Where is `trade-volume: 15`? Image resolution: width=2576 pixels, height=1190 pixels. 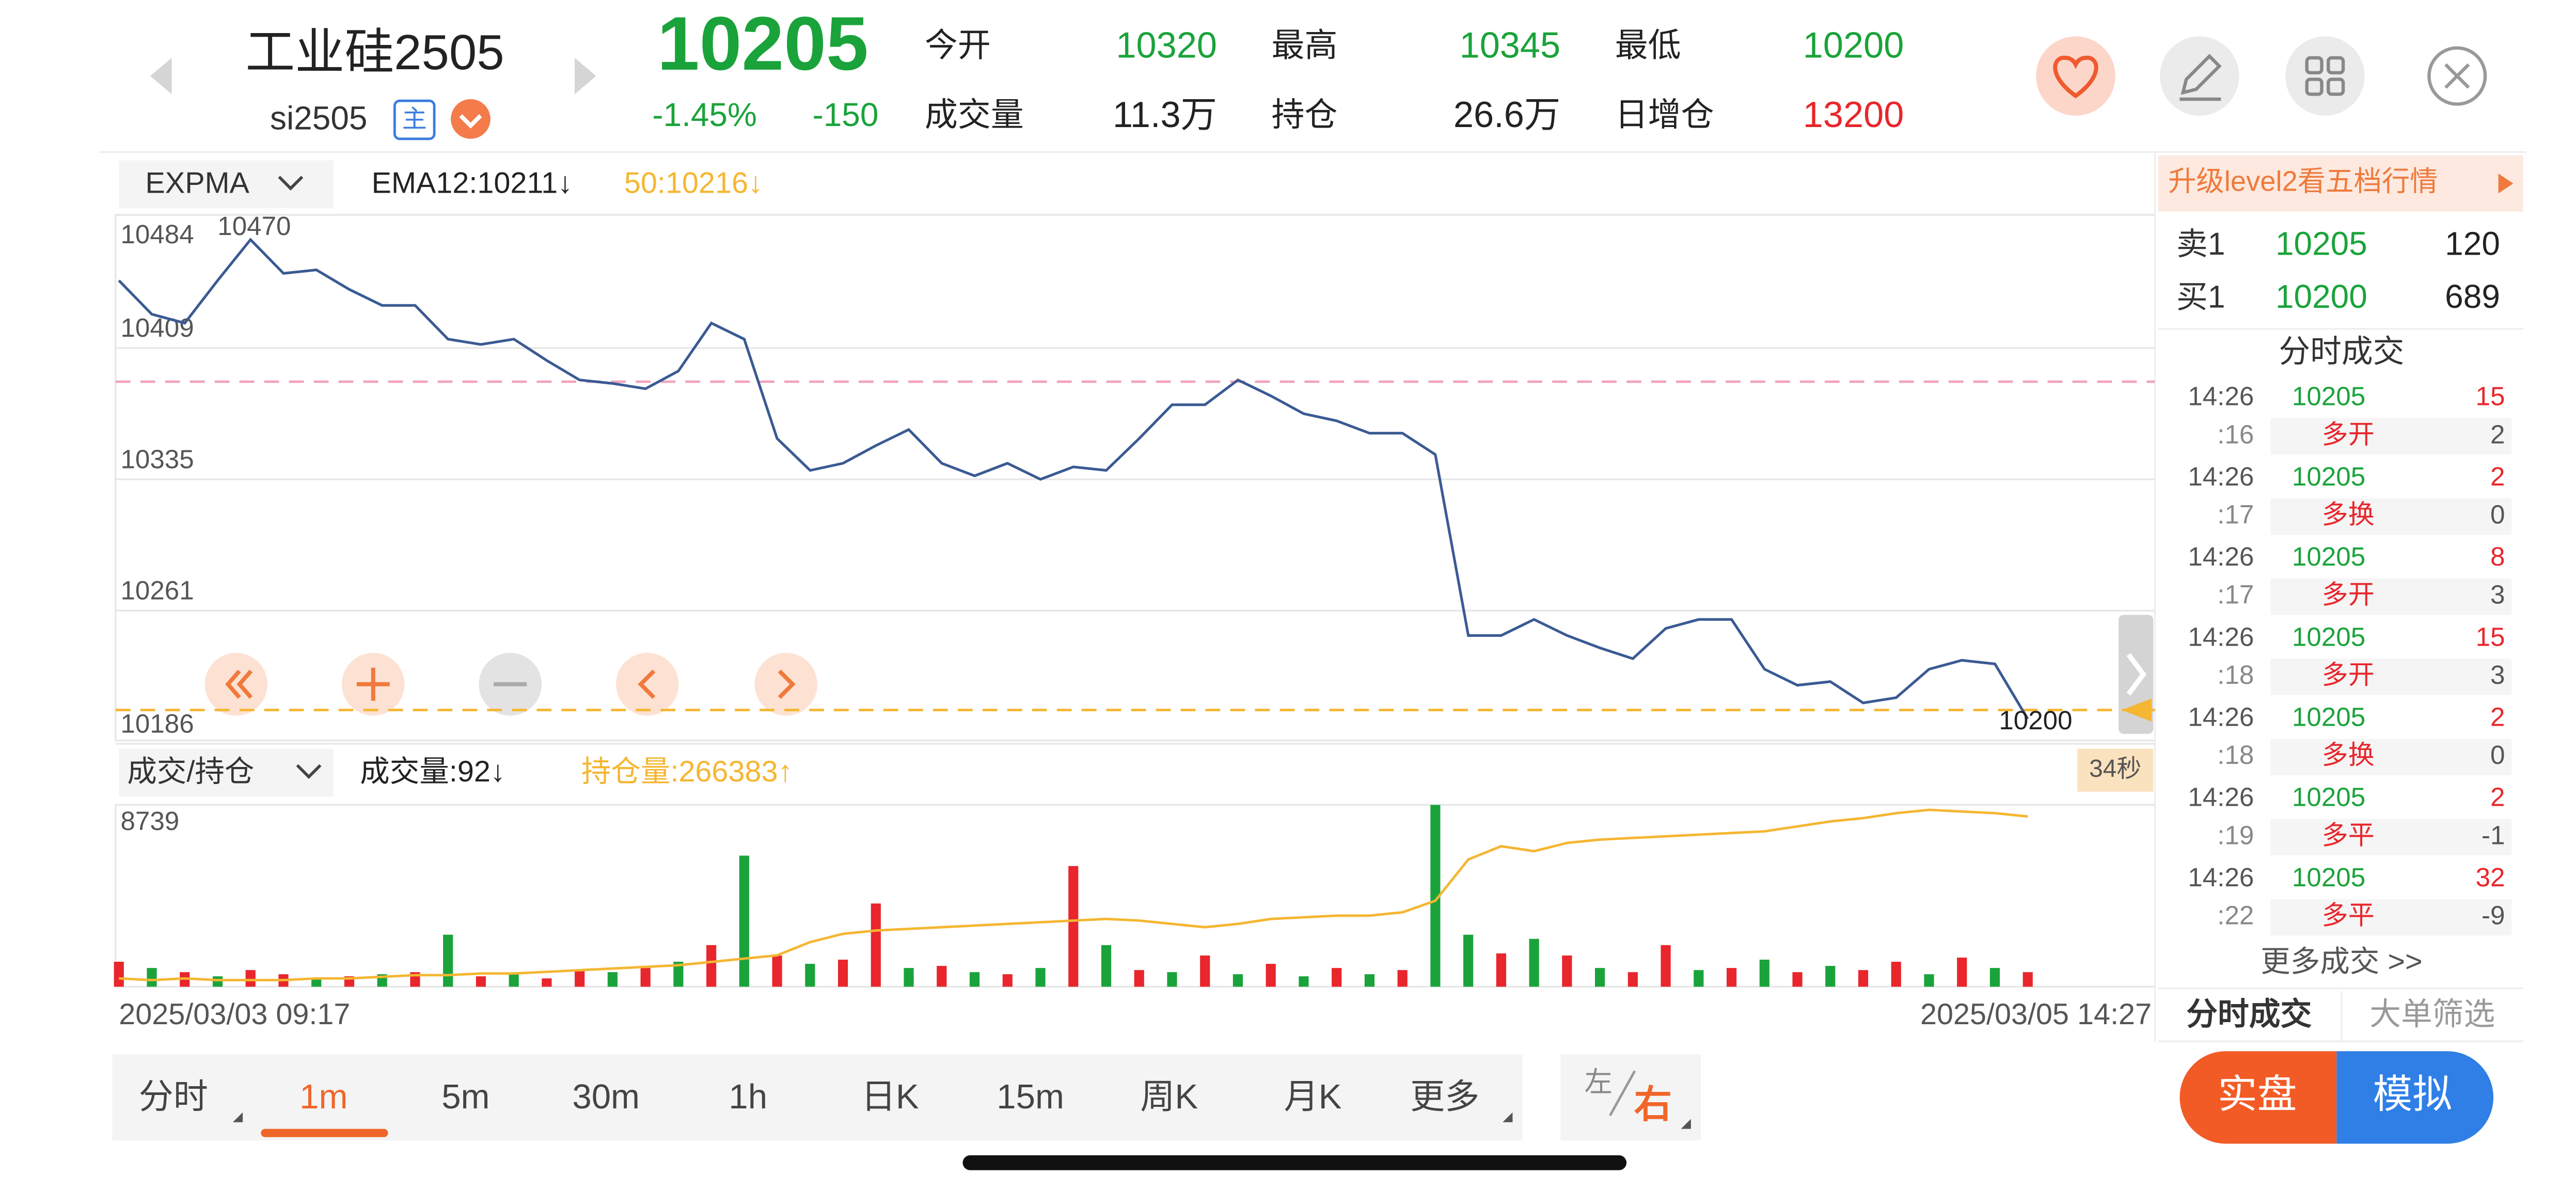 trade-volume: 15 is located at coordinates (2491, 396).